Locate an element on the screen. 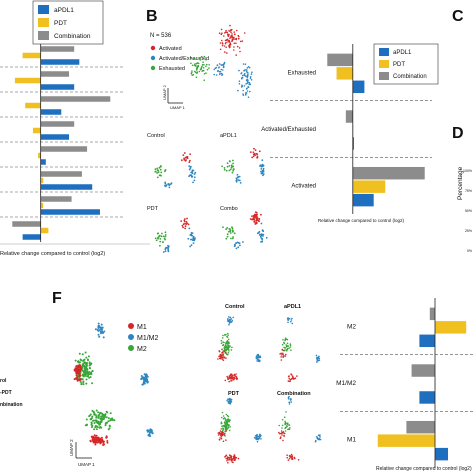 Image resolution: width=474 pixels, height=474 pixels. legend-swatch-apdl1 is located at coordinates (43, 9).